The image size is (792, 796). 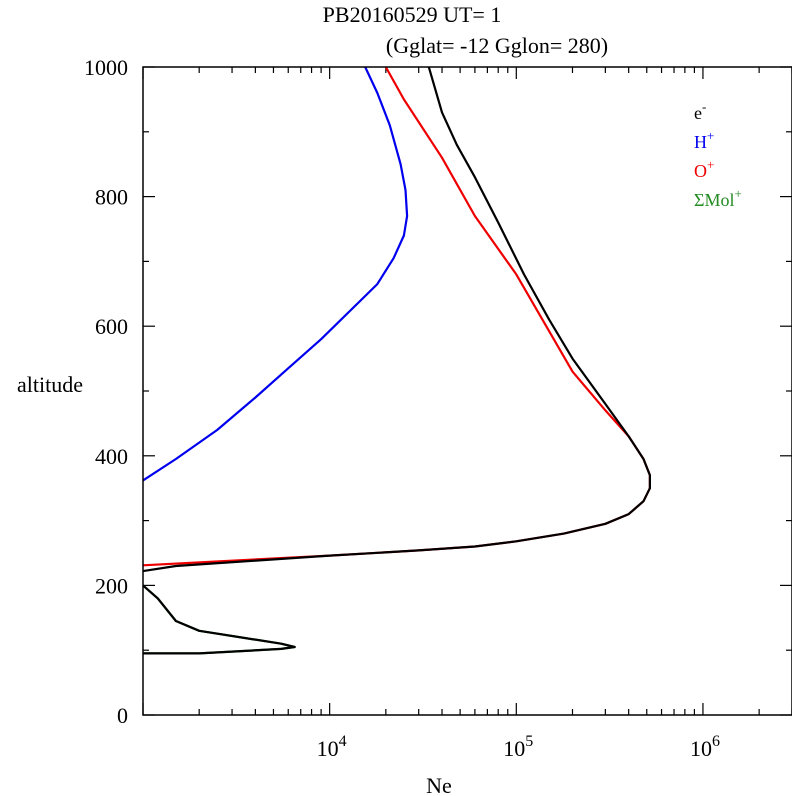 I want to click on legend-entry: e-, so click(x=700, y=111).